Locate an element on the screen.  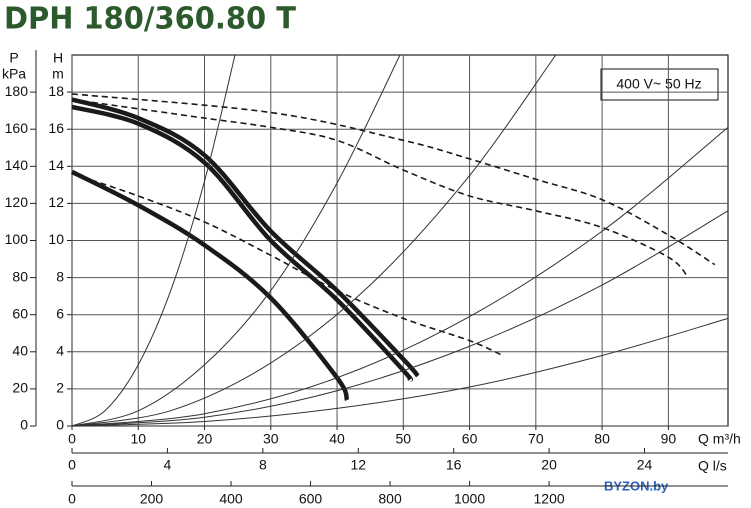
y2-label: P is located at coordinates (13, 58).